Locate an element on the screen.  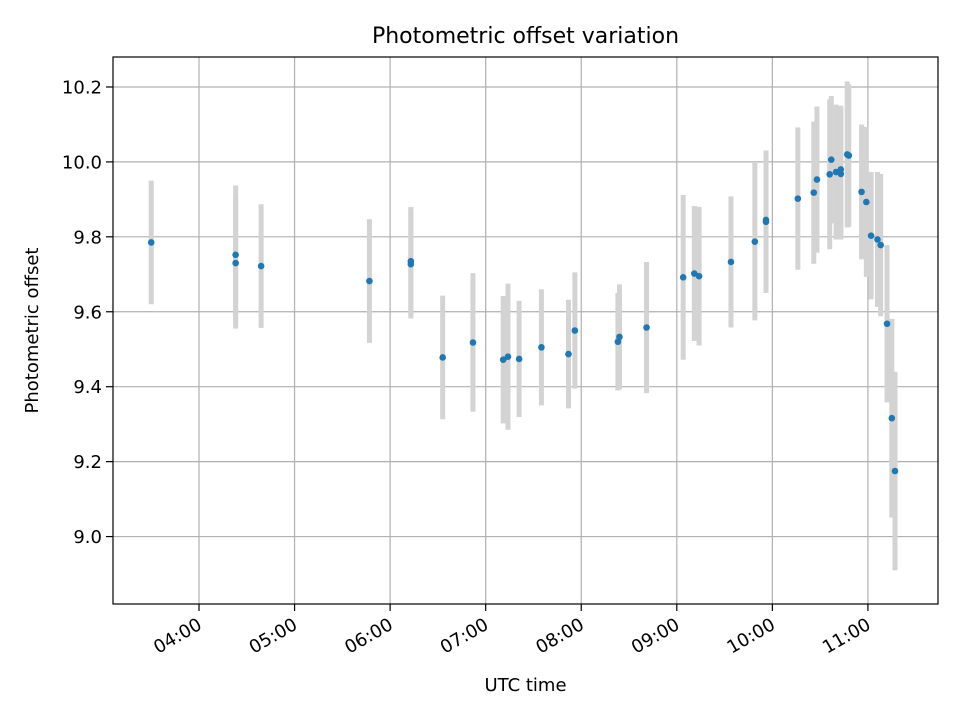
y-tick-label: 9.6 is located at coordinates (87, 312).